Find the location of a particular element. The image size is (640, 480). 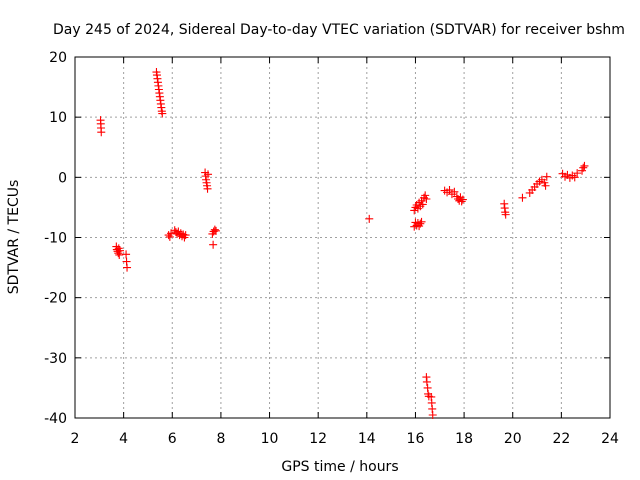

x-tick-label: 22 is located at coordinates (561, 439).